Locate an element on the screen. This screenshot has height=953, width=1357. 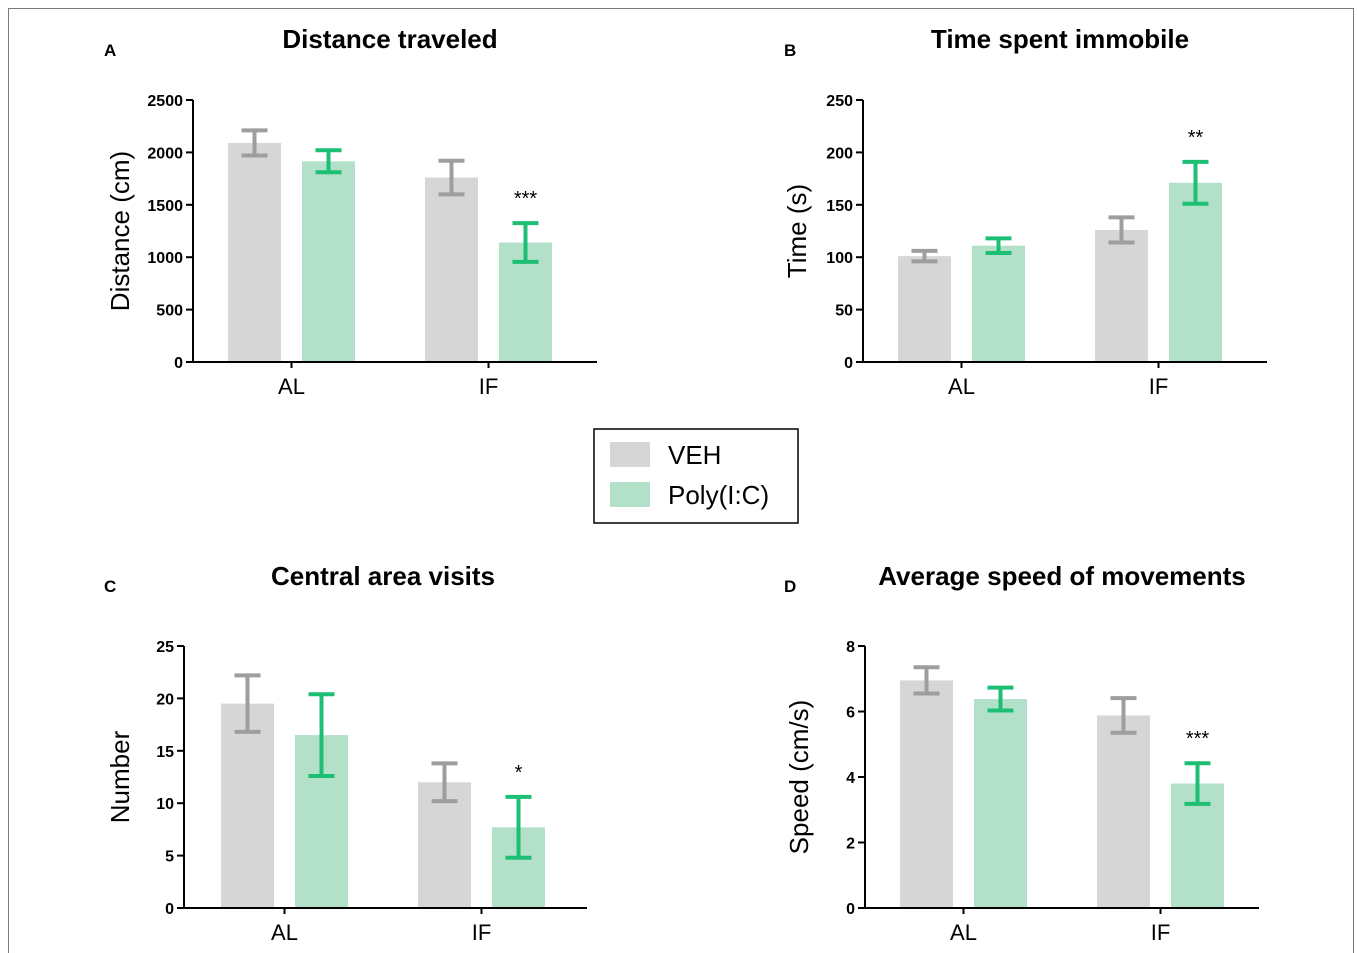
panel-d-significance-label: *** is located at coordinates (1198, 739).